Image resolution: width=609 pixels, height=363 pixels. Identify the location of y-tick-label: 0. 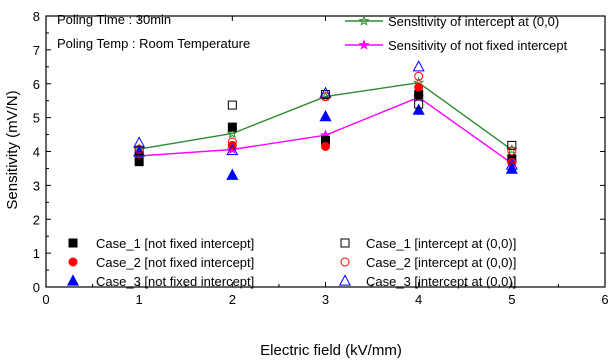
(36, 287).